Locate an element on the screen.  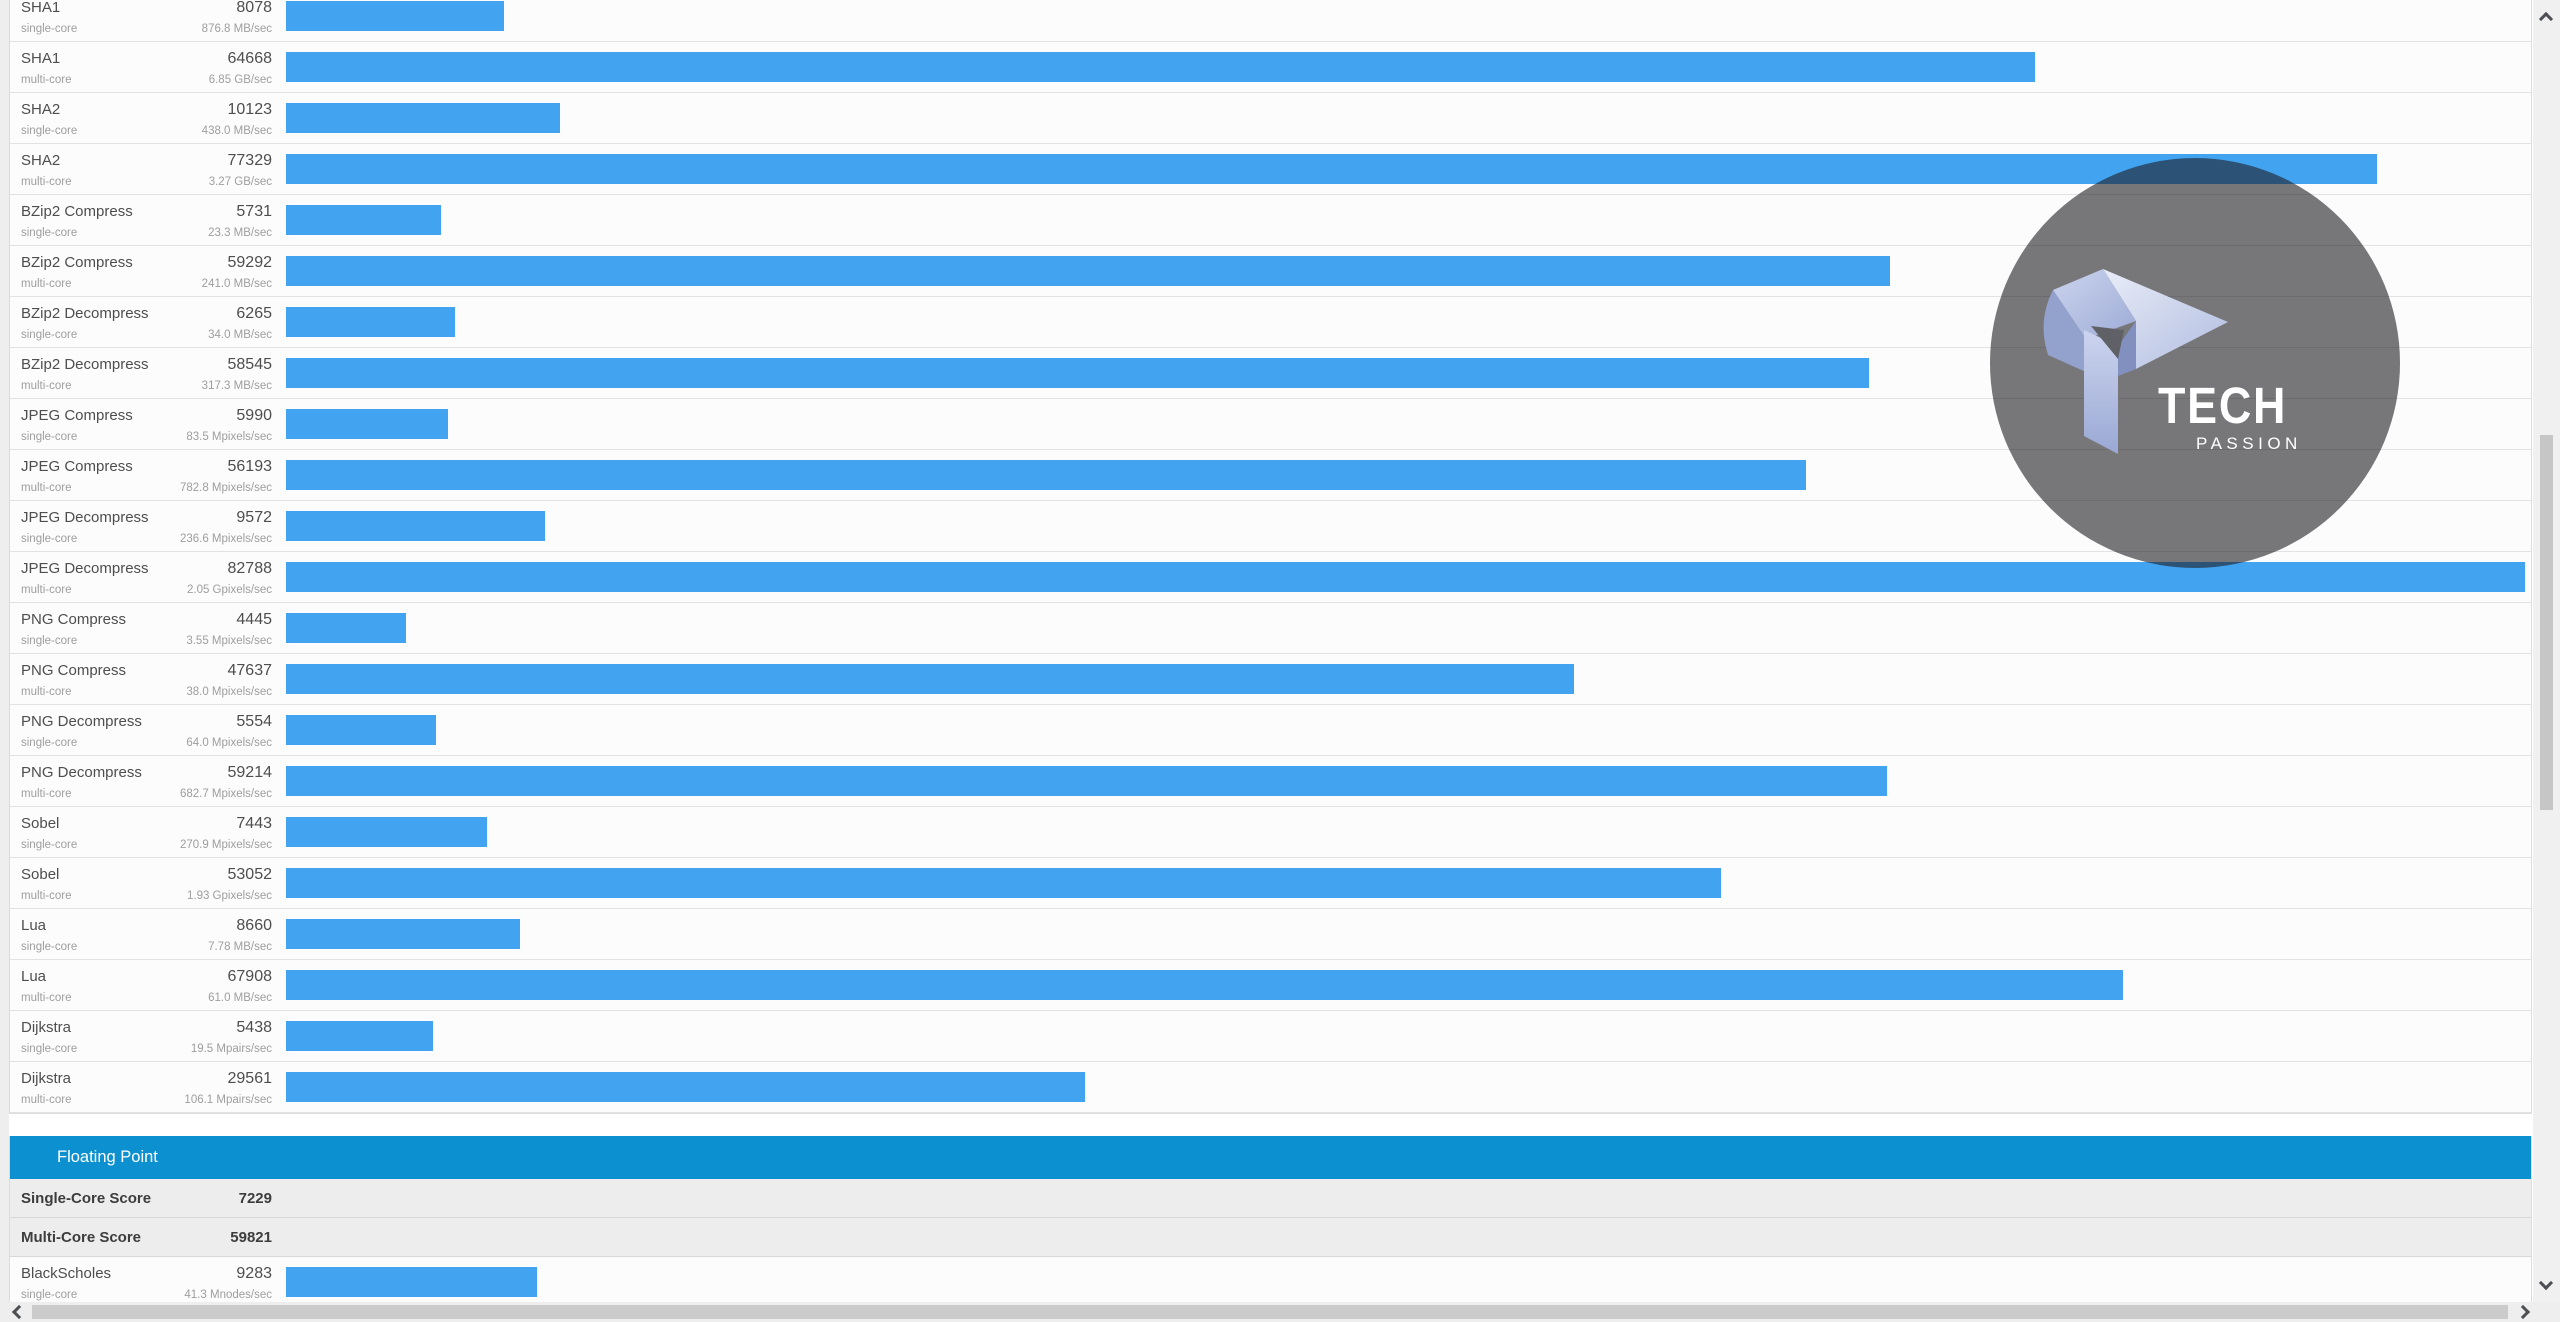
workload-name-block: JPEG Compress multi-core is located at coordinates (77, 478).